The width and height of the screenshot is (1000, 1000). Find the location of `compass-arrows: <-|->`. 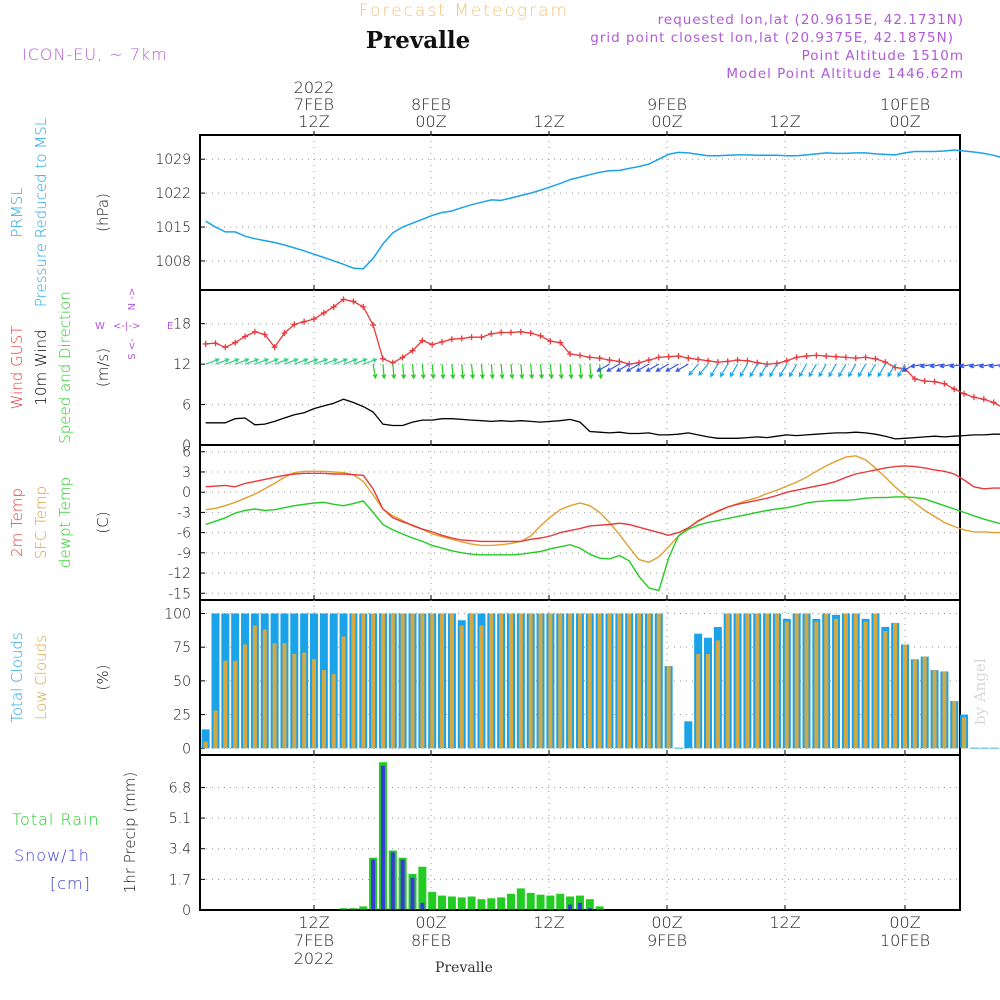

compass-arrows: <-|-> is located at coordinates (126, 326).